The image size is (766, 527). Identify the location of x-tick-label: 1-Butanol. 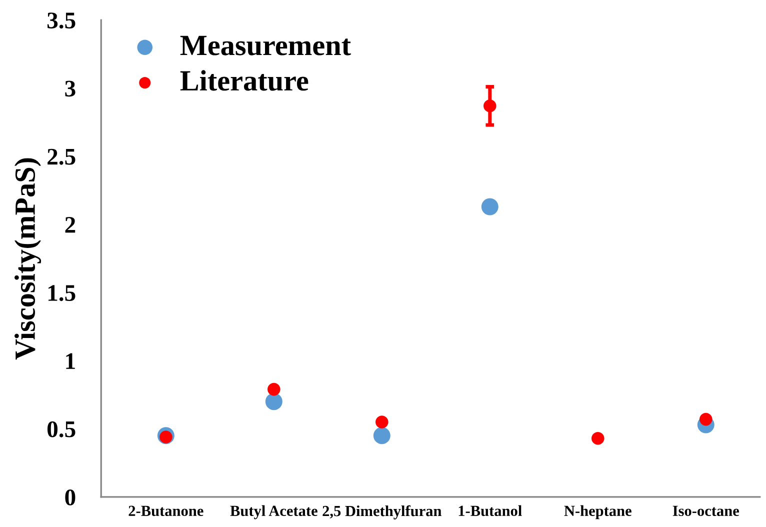
(490, 510).